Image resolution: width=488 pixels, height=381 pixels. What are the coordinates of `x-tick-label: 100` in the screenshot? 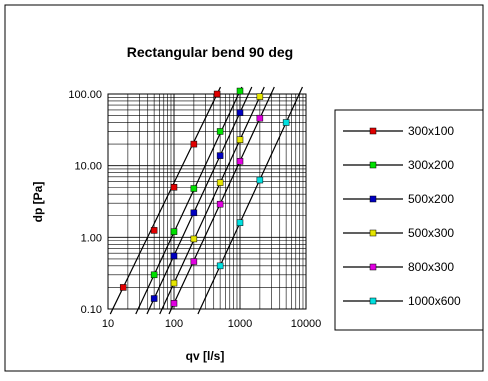 It's located at (174, 324).